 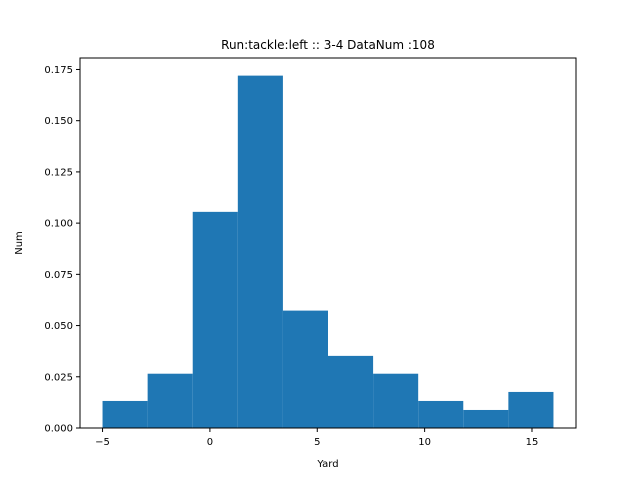 What do you see at coordinates (19, 243) in the screenshot?
I see `y-axis-label: Num` at bounding box center [19, 243].